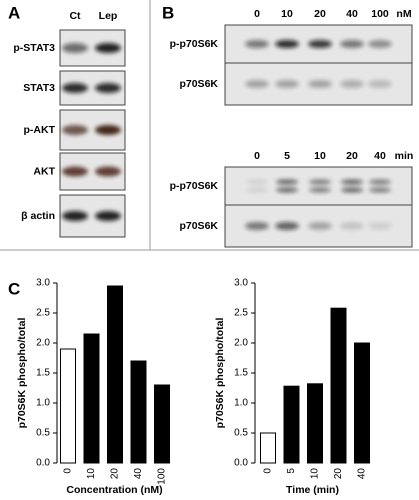 This screenshot has height=500, width=419. Describe the element at coordinates (291, 471) in the screenshot. I see `x-tick-label: 5` at that location.